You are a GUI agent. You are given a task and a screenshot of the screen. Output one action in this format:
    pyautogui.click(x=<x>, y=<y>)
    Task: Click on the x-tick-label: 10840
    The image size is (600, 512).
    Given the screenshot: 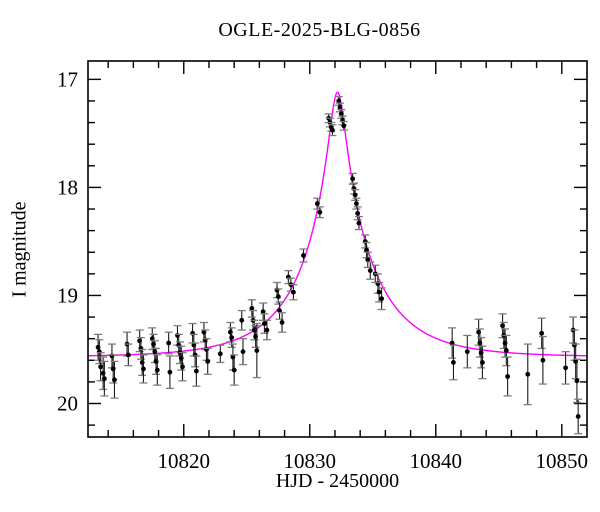 What is the action you would take?
    pyautogui.click(x=436, y=461)
    